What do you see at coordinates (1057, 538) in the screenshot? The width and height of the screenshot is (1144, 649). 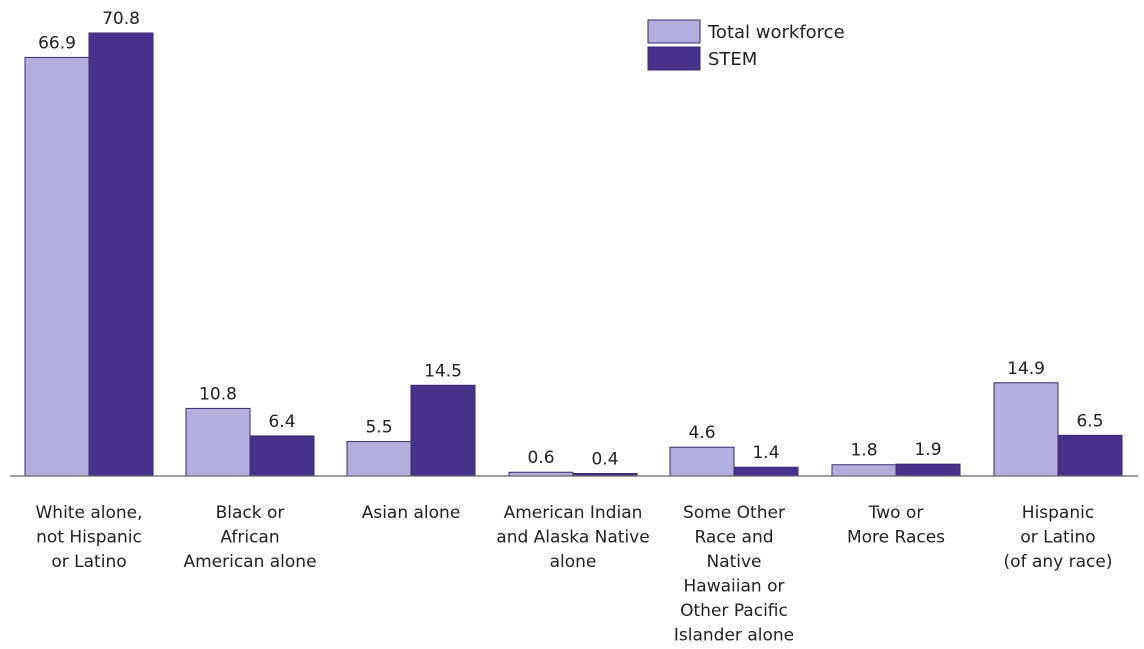 I see `category-label-7-line-2: or Latino` at bounding box center [1057, 538].